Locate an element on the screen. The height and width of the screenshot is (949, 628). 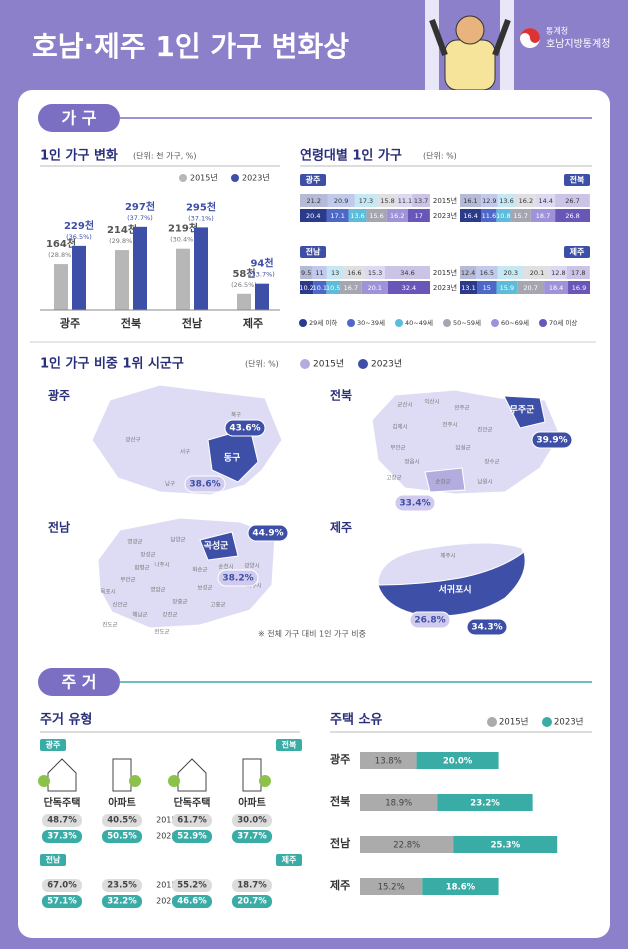
chart-title: 주거 유형 is located at coordinates (66, 720).